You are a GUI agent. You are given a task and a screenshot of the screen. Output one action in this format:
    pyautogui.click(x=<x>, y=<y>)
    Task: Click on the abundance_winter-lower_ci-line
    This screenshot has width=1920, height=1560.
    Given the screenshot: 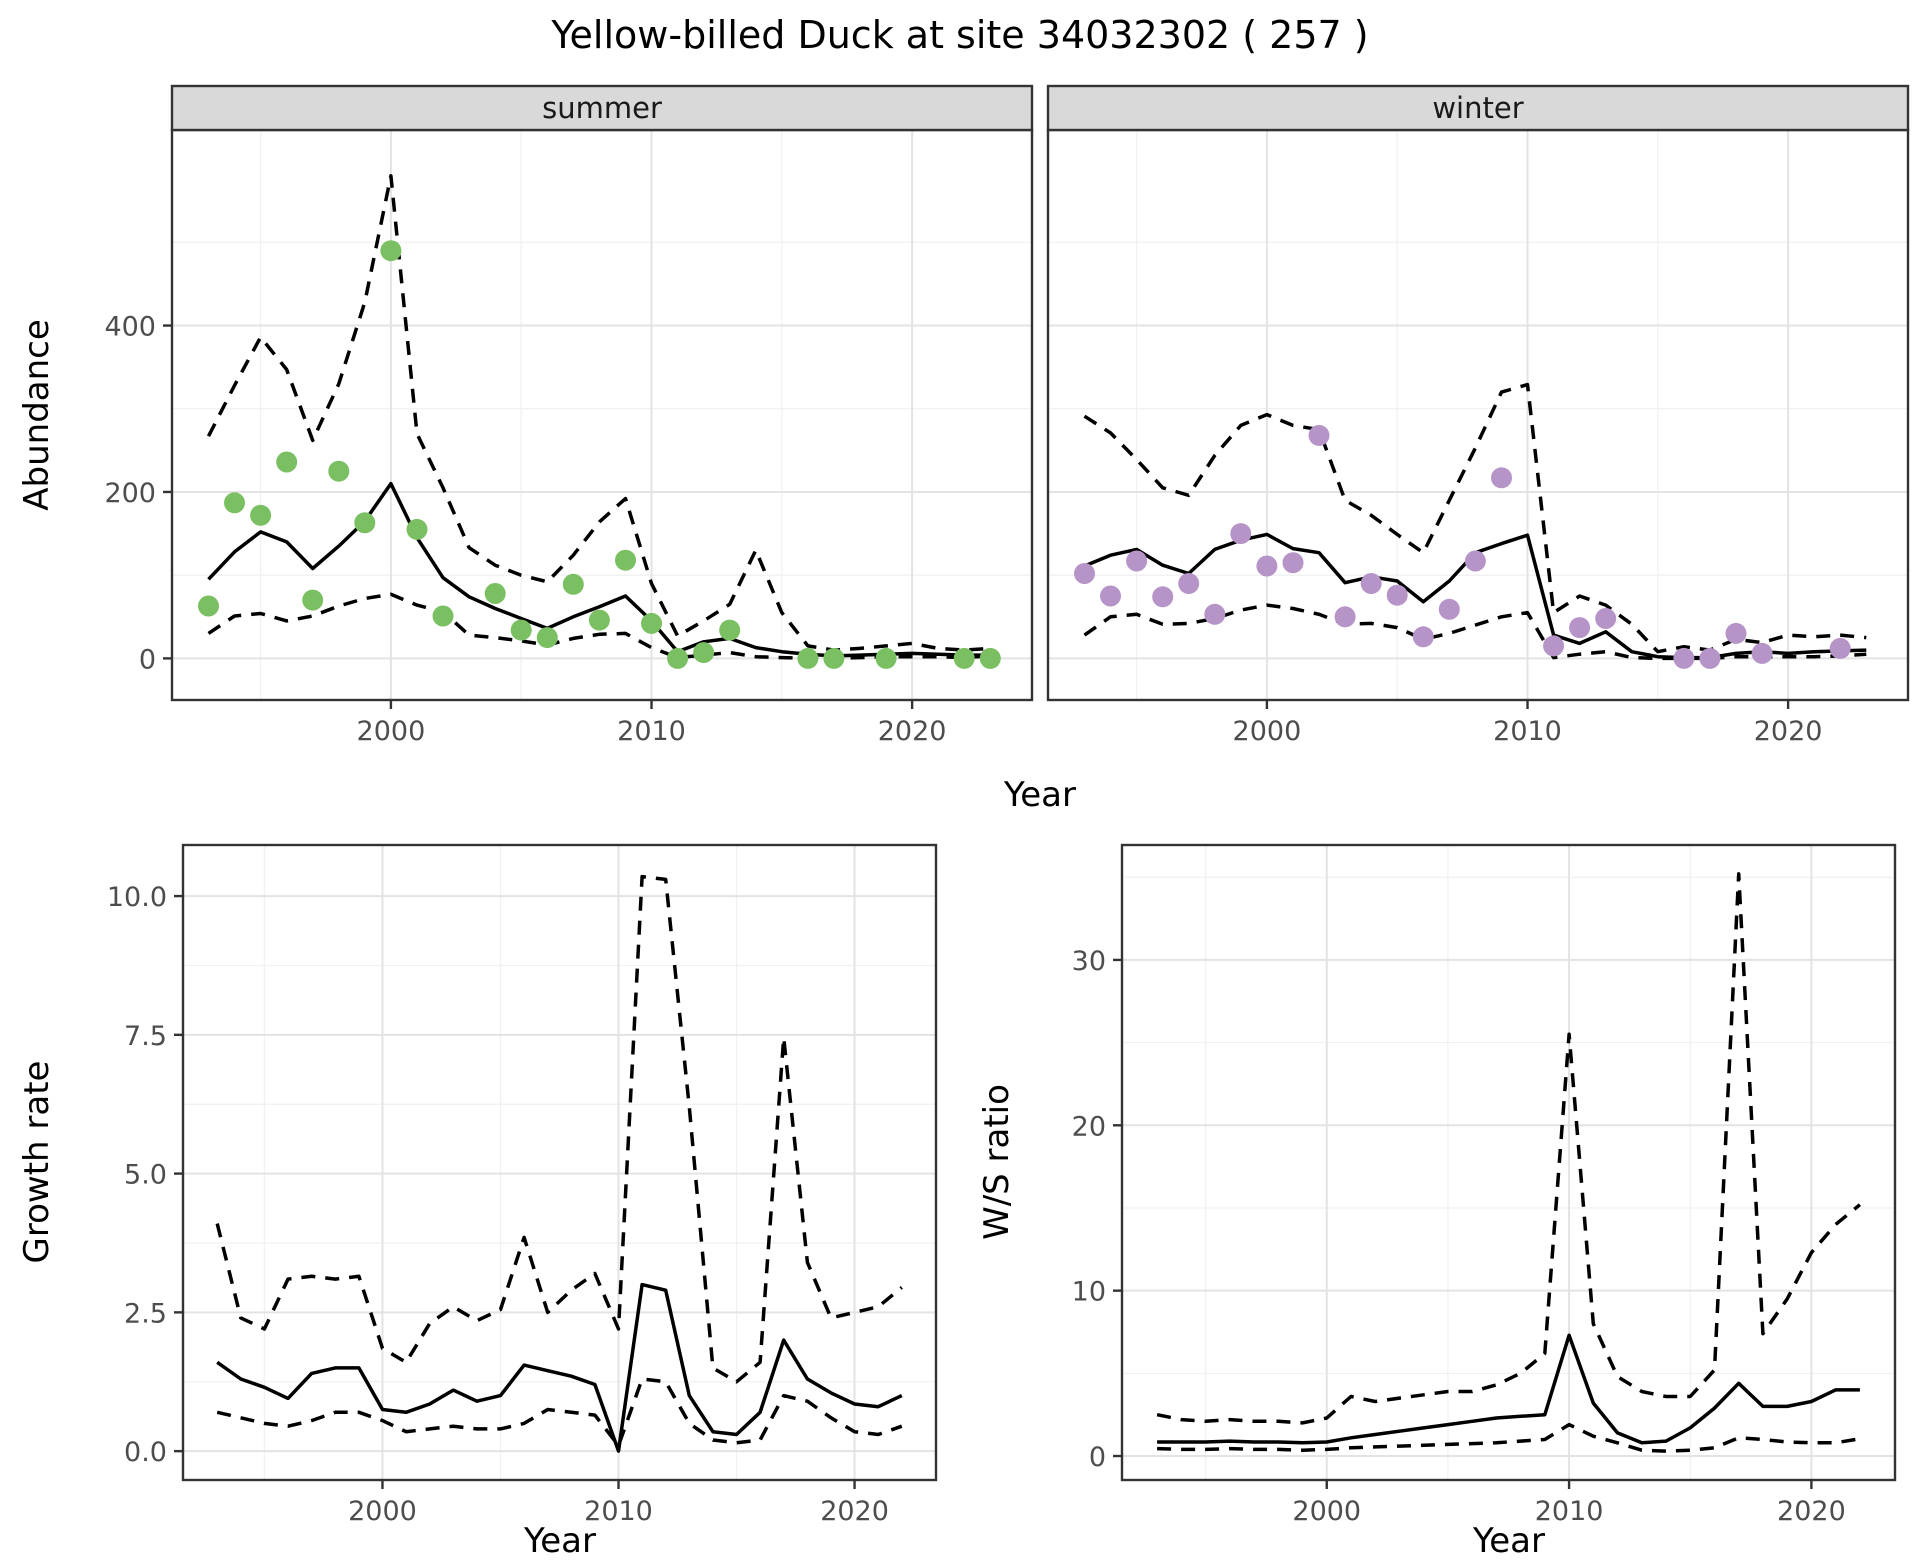 What is the action you would take?
    pyautogui.click(x=1475, y=632)
    